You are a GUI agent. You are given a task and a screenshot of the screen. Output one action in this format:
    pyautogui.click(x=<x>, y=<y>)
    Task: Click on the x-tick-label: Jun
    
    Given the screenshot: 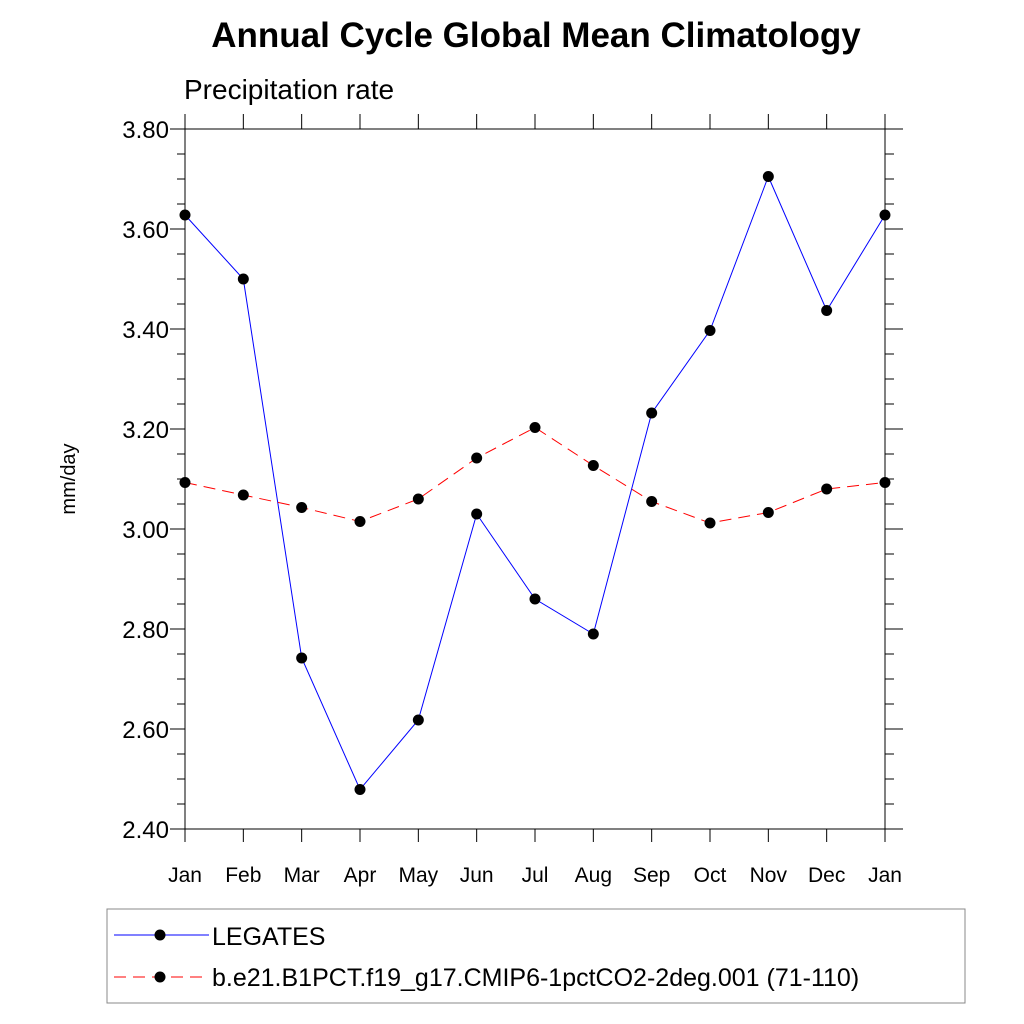 What is the action you would take?
    pyautogui.click(x=477, y=875)
    